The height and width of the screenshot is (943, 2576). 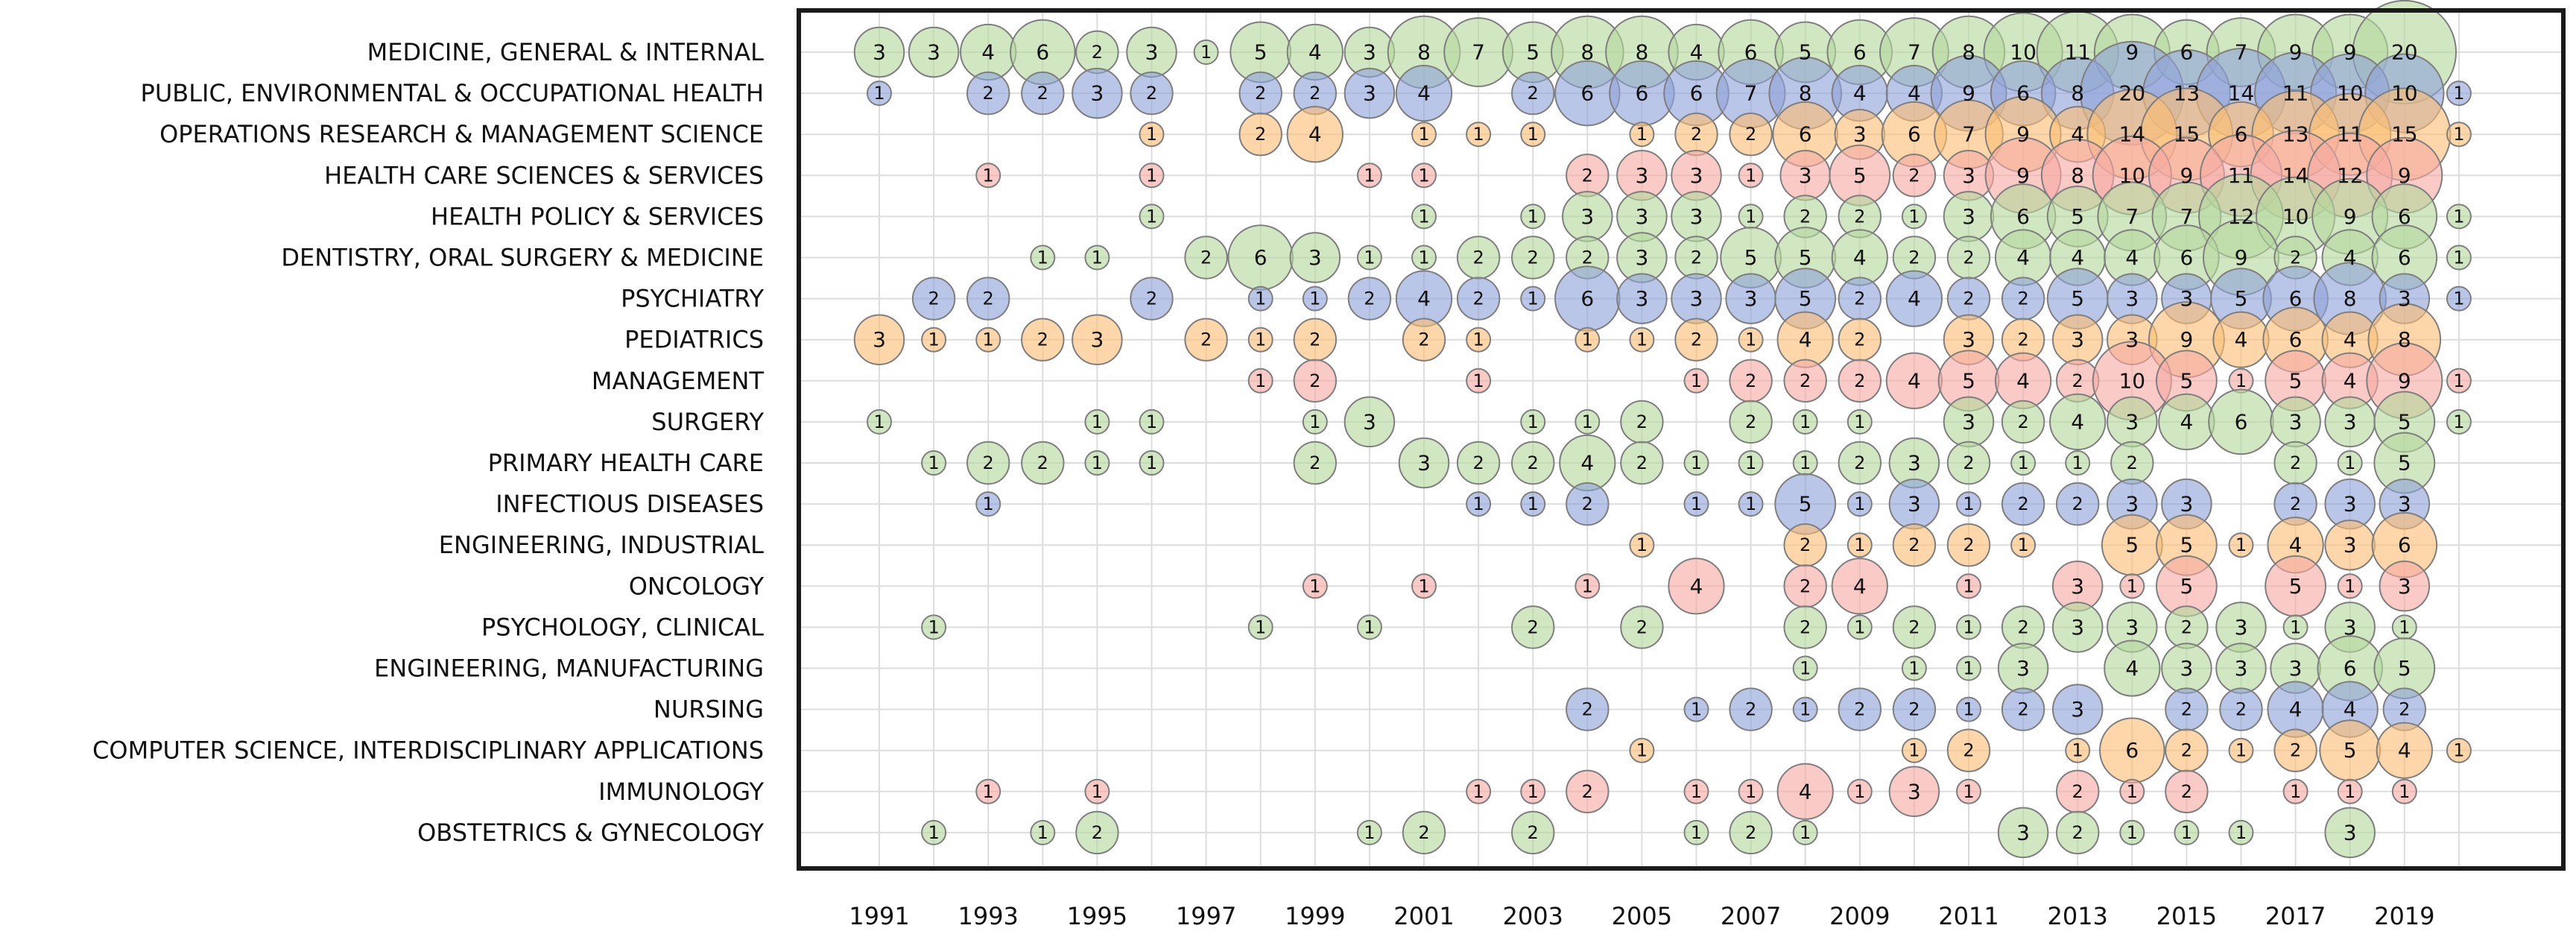 I want to click on y-tick-label: OBSTETRICS & GYNECOLOGY, so click(x=590, y=833).